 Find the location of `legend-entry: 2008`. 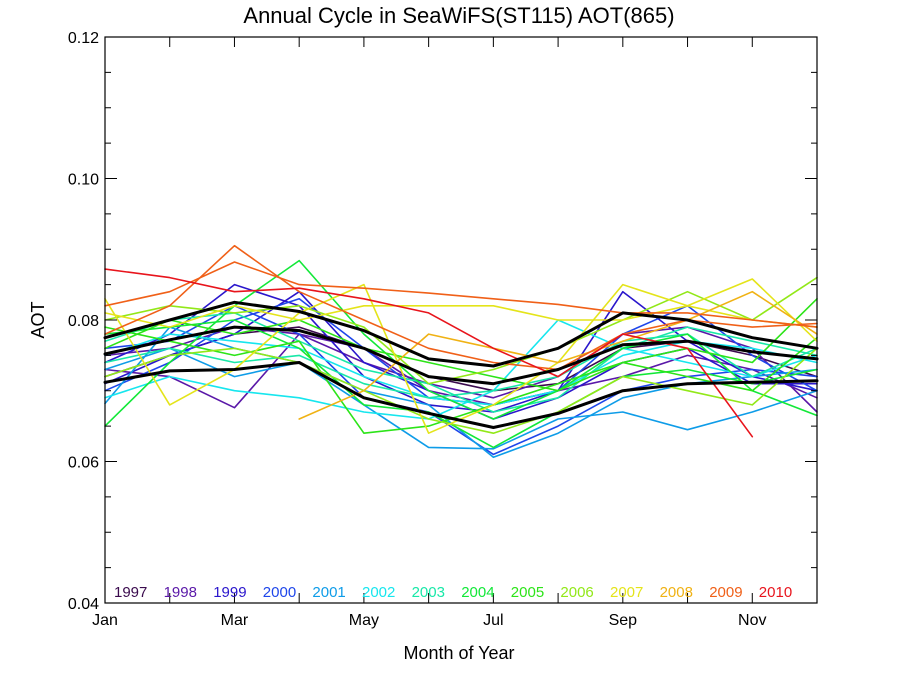

legend-entry: 2008 is located at coordinates (676, 592).